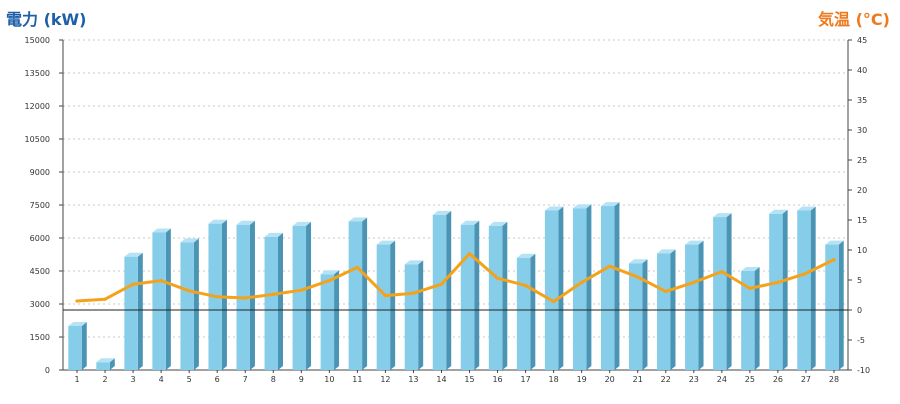 Image resolution: width=900 pixels, height=404 pixels. Describe the element at coordinates (862, 250) in the screenshot. I see `right-tick-label: 10` at that location.